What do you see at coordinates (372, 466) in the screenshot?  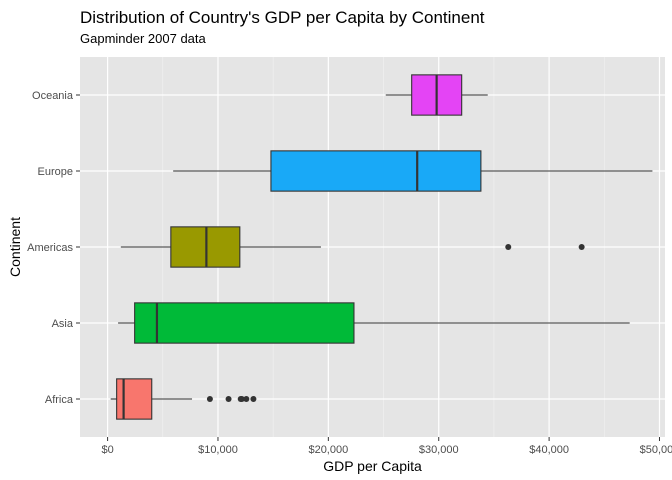 I see `x-axis-title: GDP per Capita` at bounding box center [372, 466].